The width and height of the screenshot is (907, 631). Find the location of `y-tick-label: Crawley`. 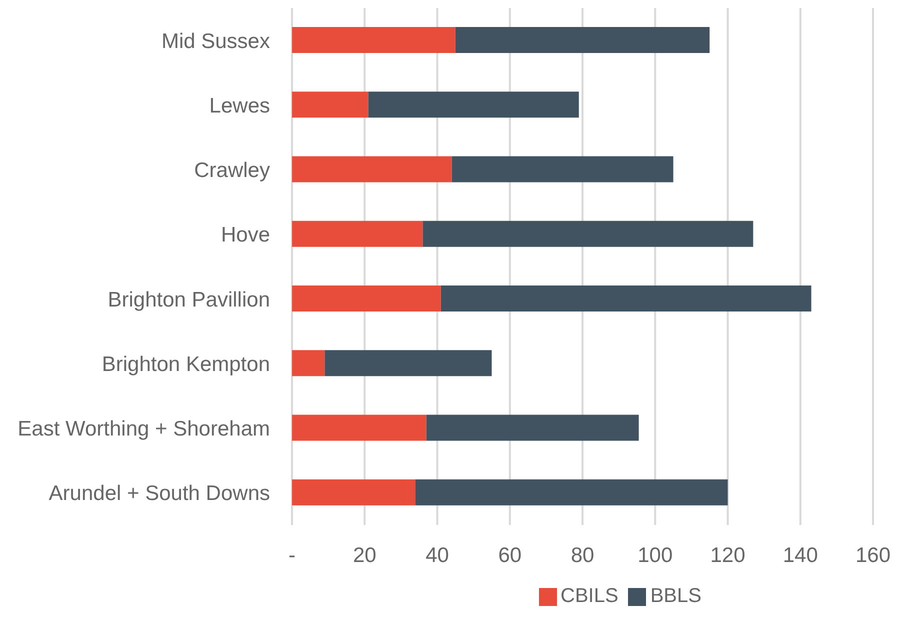

y-tick-label: Crawley is located at coordinates (232, 170).